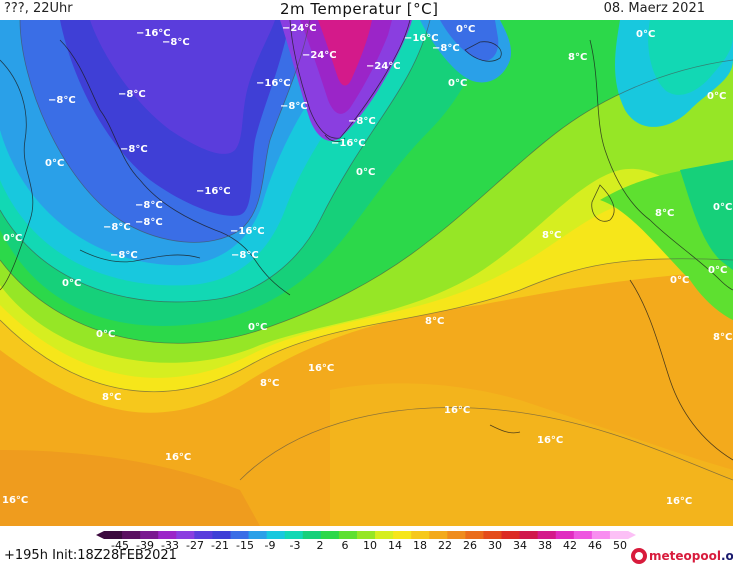 This screenshot has height=566, width=733. I want to click on colorbar-segments, so click(366, 535).